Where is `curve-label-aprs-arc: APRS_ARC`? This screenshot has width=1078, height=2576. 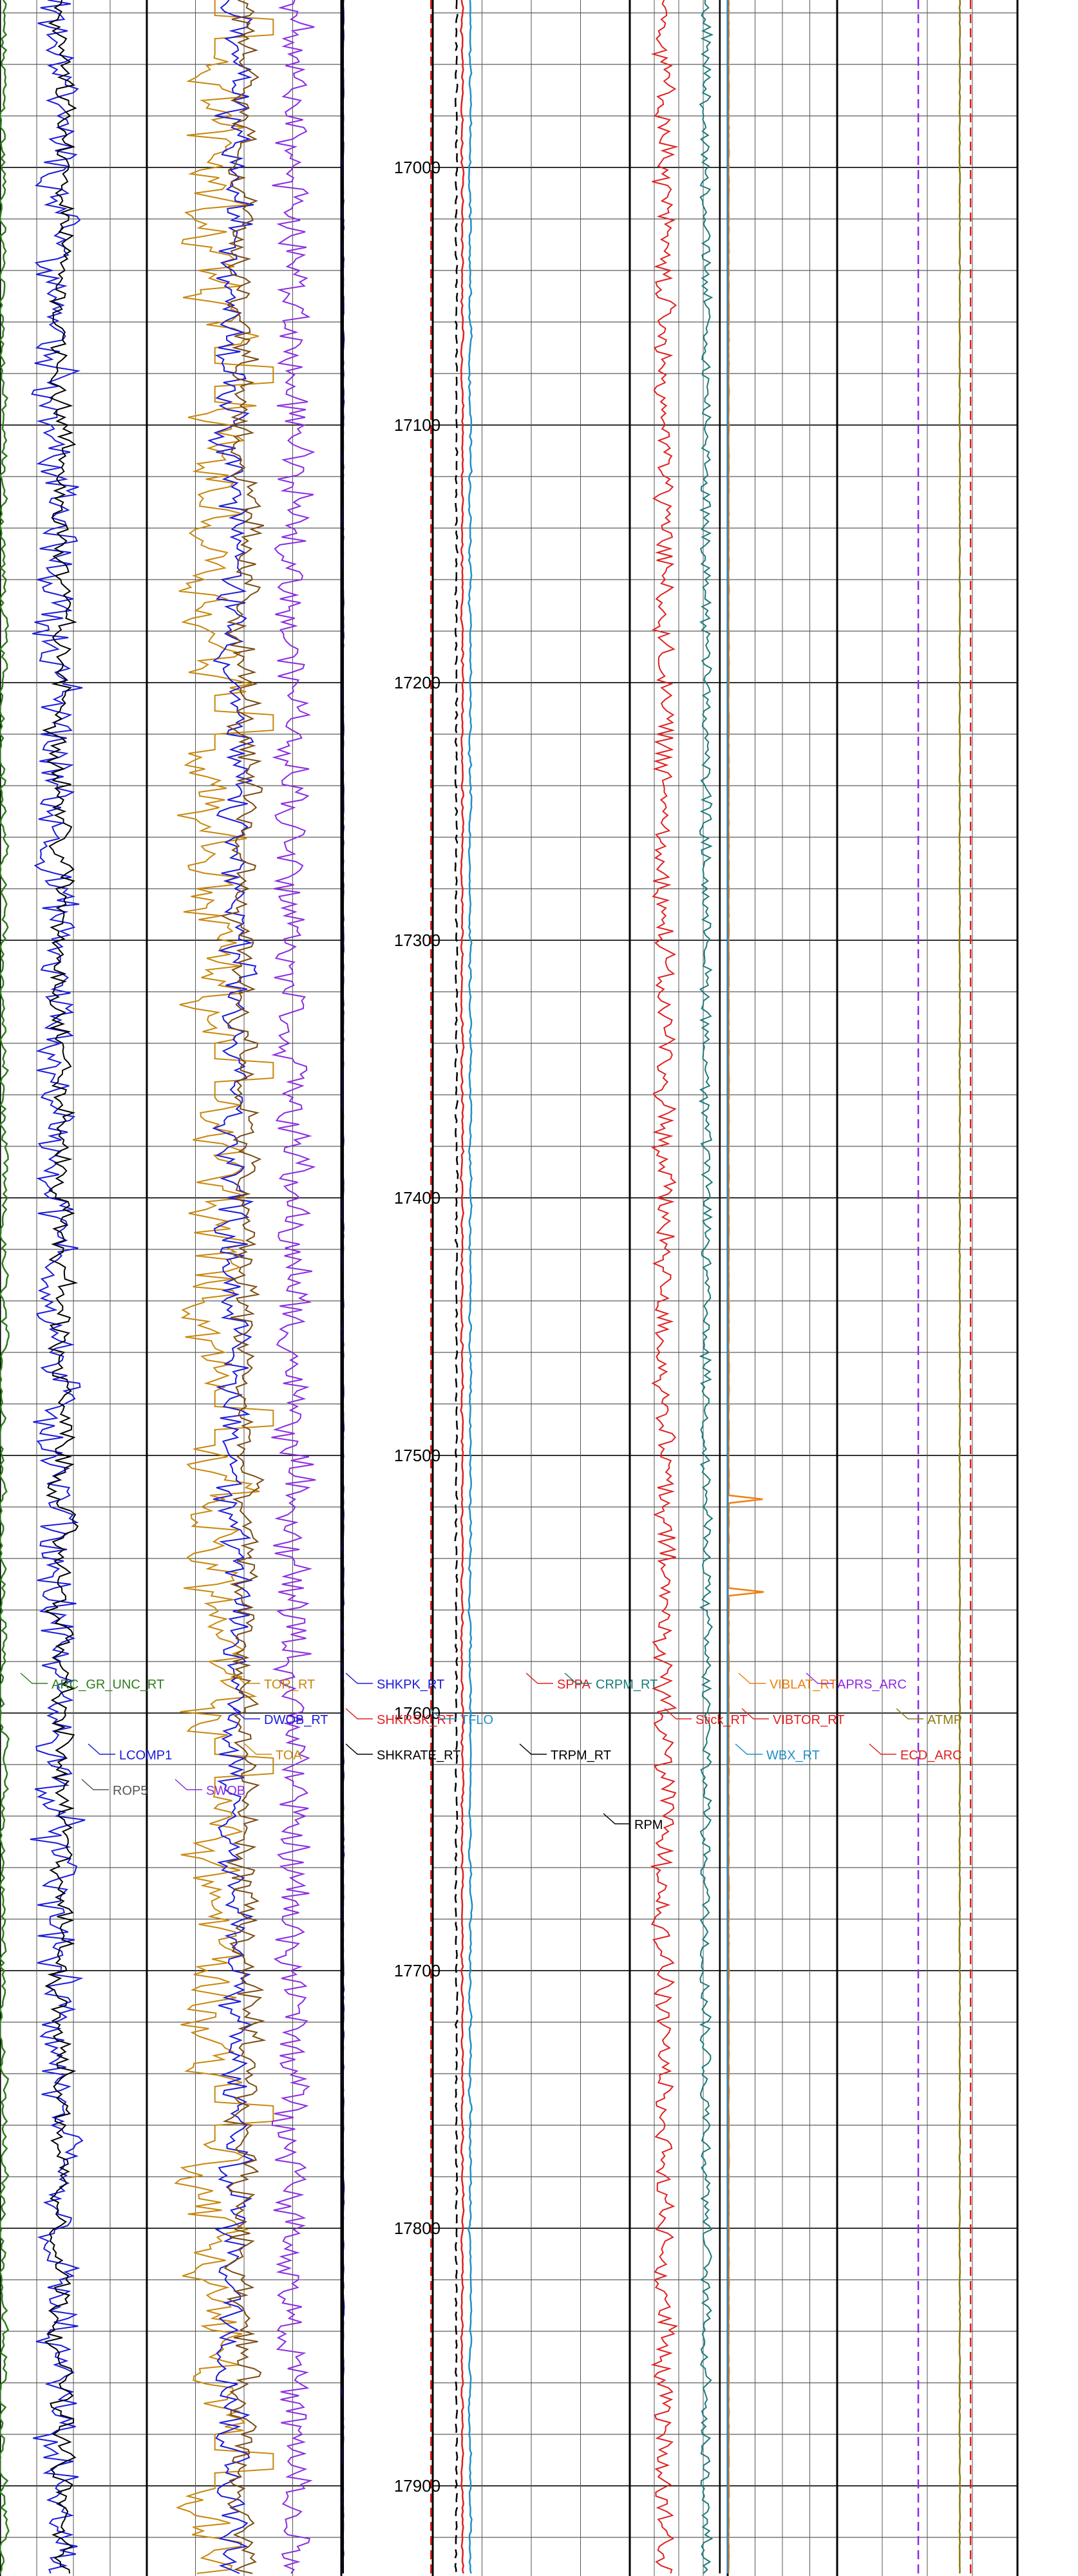
curve-label-aprs-arc: APRS_ARC is located at coordinates (872, 1685).